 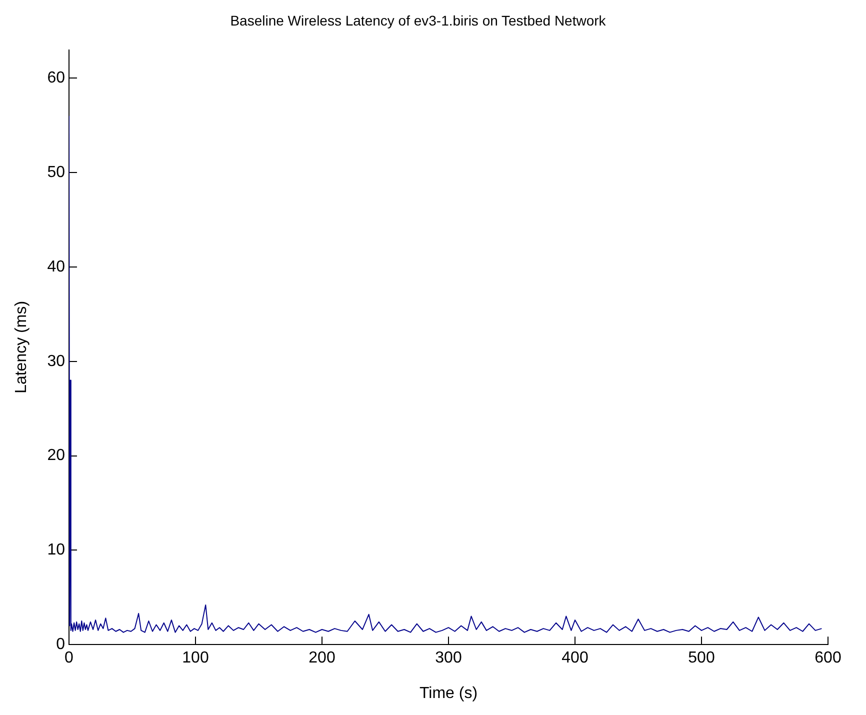 I want to click on y-tick-label: 30, so click(x=56, y=361).